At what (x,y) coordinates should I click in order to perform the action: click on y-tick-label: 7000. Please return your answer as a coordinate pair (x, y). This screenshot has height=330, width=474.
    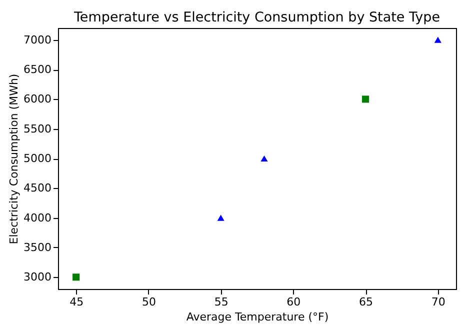
    Looking at the image, I should click on (38, 39).